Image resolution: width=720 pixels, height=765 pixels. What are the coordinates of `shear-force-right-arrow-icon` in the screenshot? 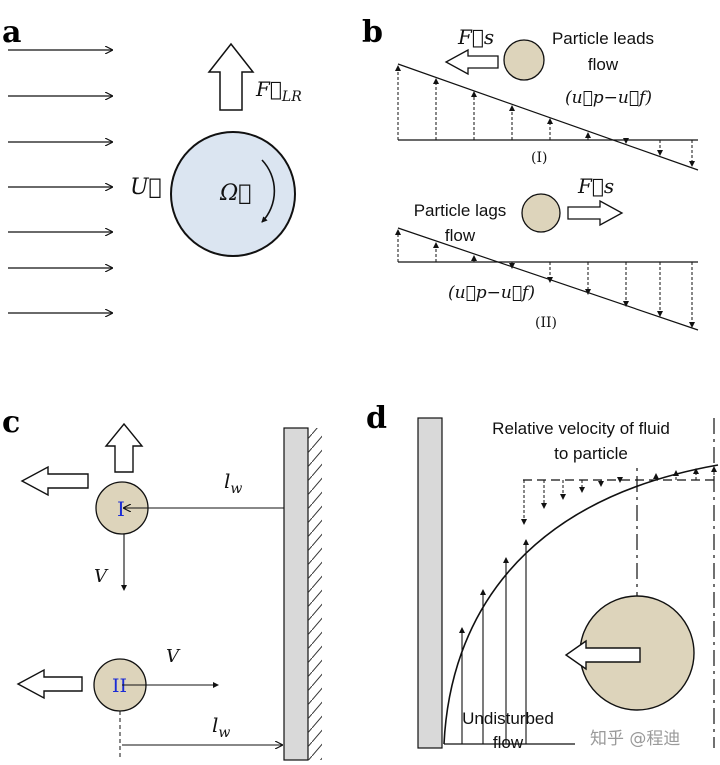 It's located at (595, 213).